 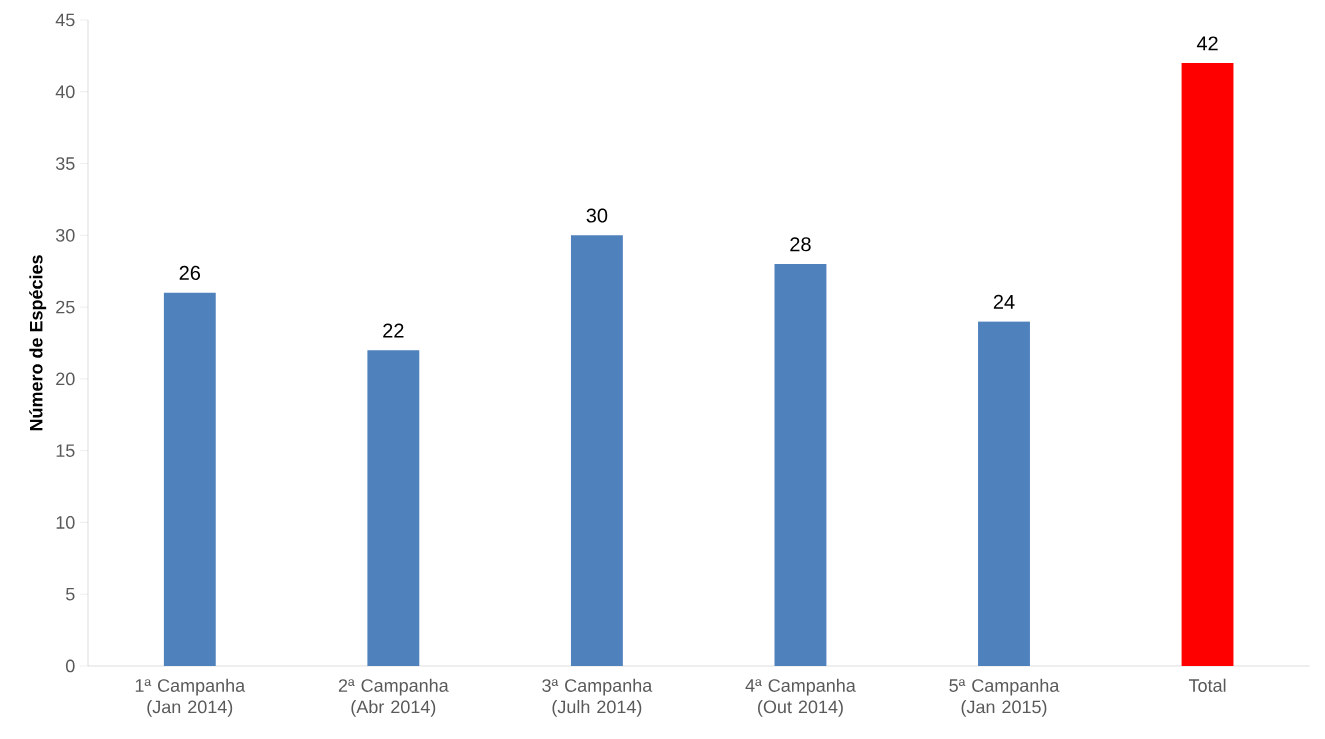 I want to click on data-label: 22, so click(x=393, y=330).